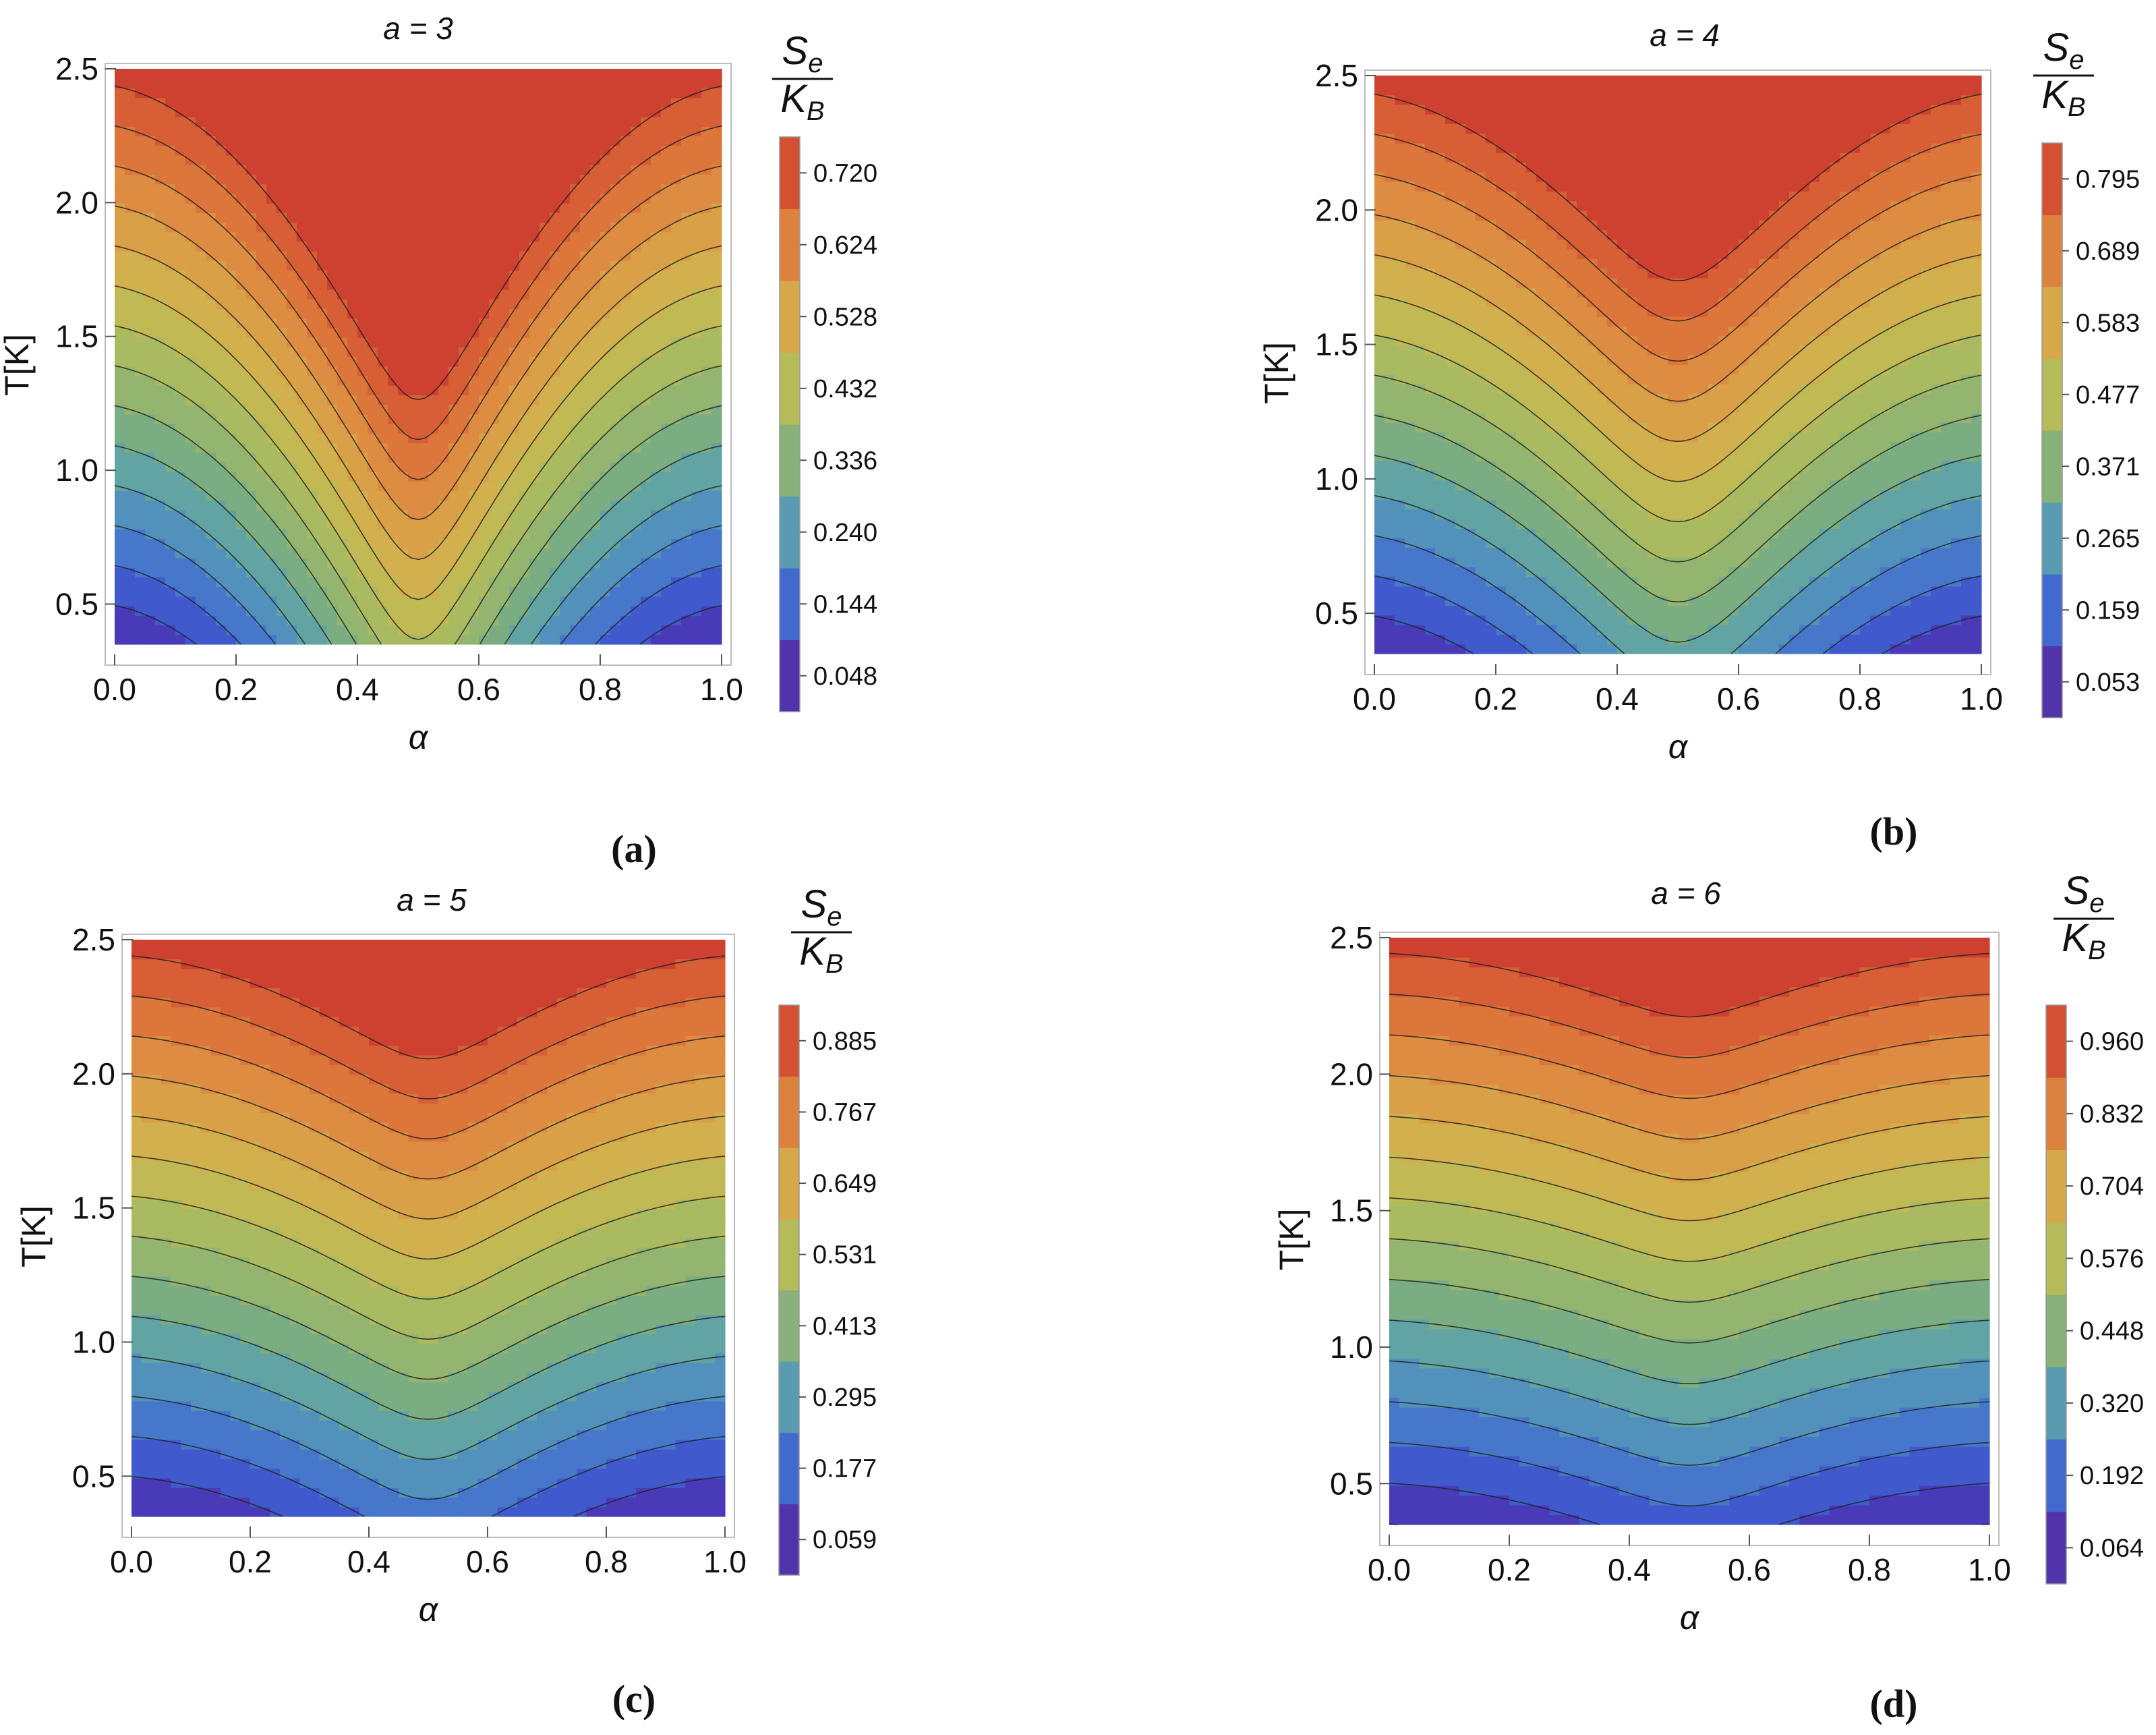 The image size is (2156, 1735). What do you see at coordinates (418, 364) in the screenshot?
I see `plot-frame` at bounding box center [418, 364].